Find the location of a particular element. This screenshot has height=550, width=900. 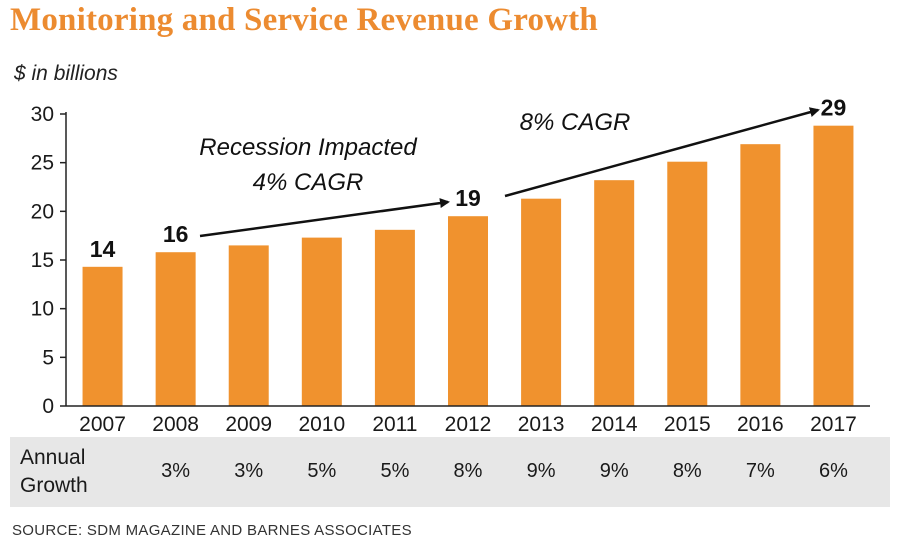

x-tick-label-2012: 2012 is located at coordinates (468, 424).